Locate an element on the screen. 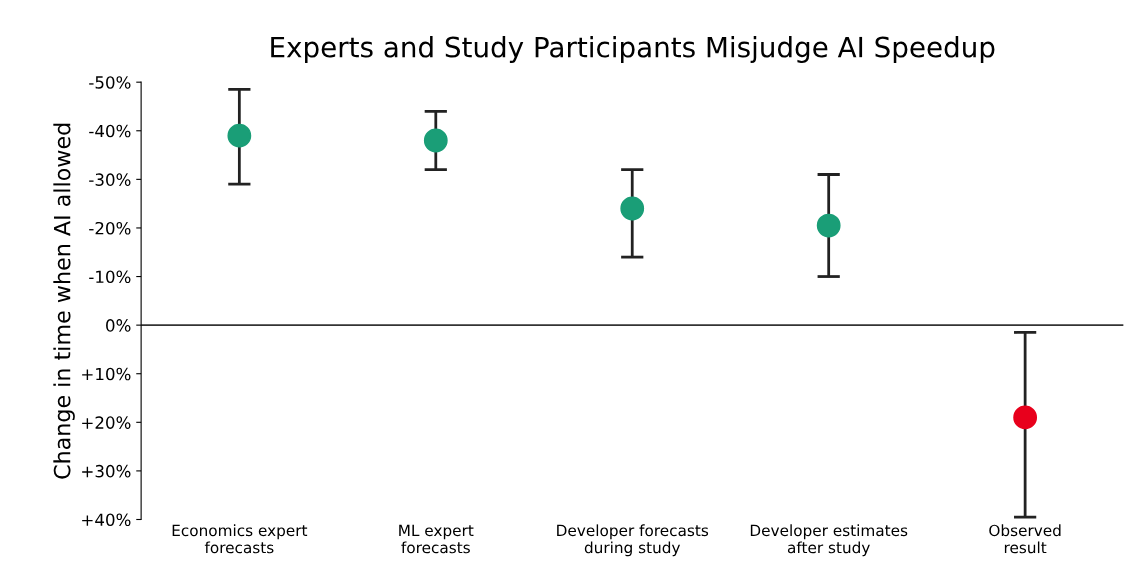 The height and width of the screenshot is (587, 1129). x-tick-label: Developer forecasts during study is located at coordinates (633, 540).